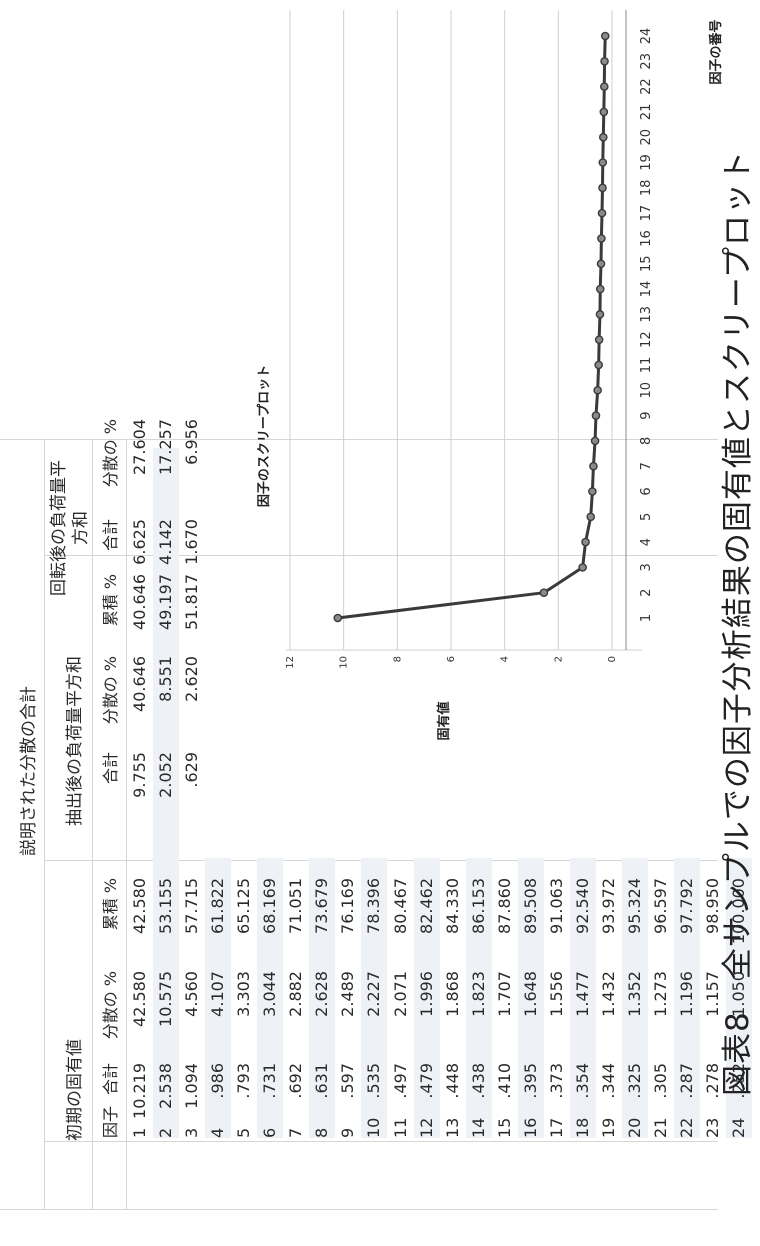 This screenshot has width=760, height=1246. Describe the element at coordinates (344, 662) in the screenshot. I see `y-tick-label: 10` at that location.